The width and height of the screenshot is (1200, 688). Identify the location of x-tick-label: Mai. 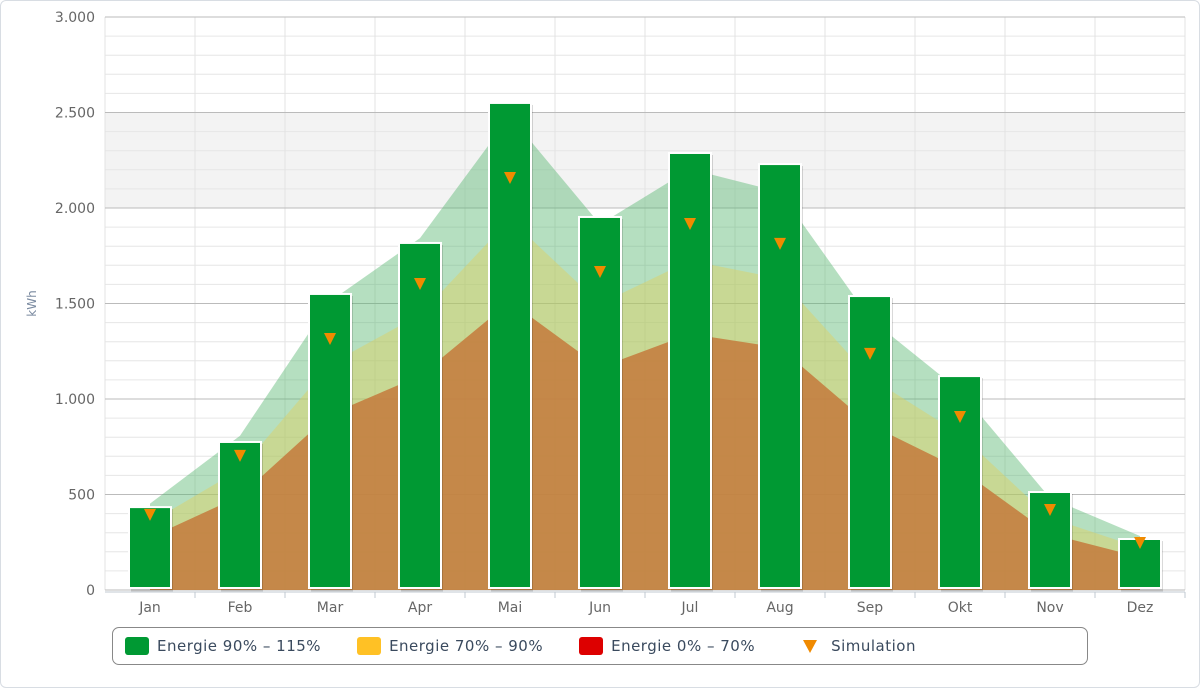
(510, 608).